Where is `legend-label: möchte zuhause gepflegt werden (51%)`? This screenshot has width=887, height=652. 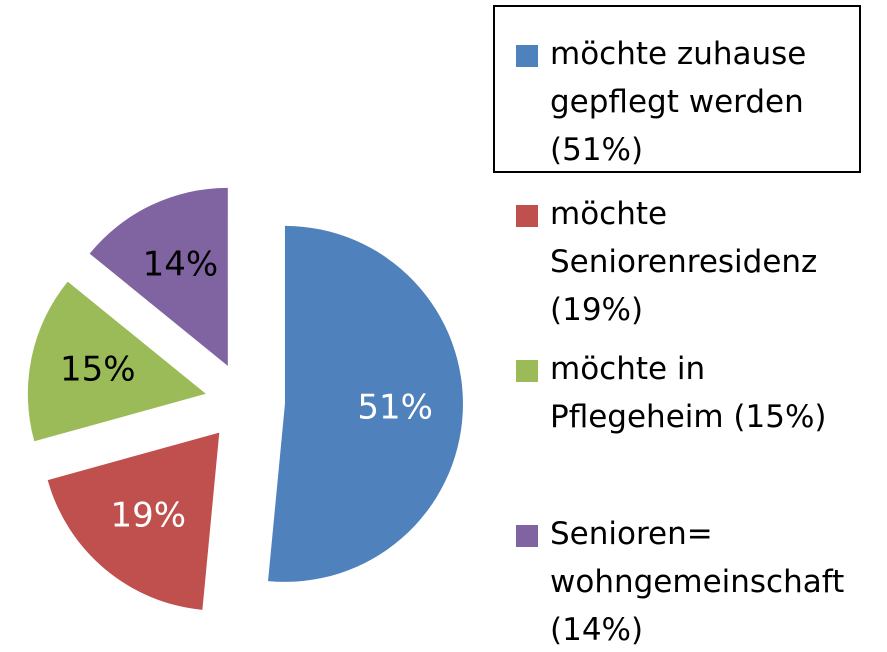 legend-label: möchte zuhause gepflegt werden (51%) is located at coordinates (678, 102).